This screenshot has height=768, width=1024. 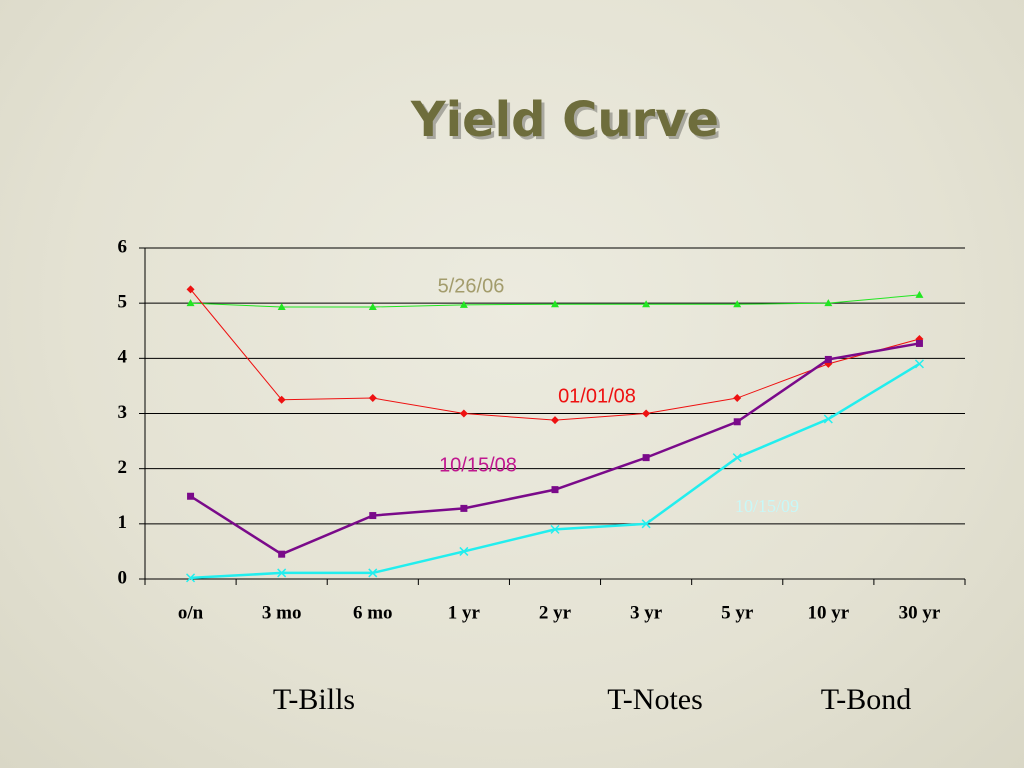 I want to click on chart-title: Yield Curve, so click(x=564, y=120).